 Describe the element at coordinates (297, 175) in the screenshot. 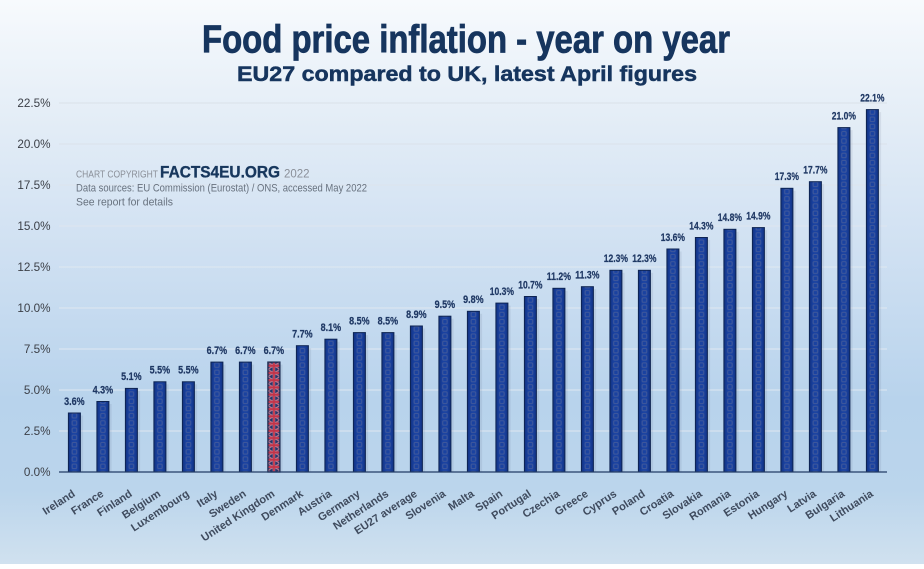

I see `svg-text: 2022` at that location.